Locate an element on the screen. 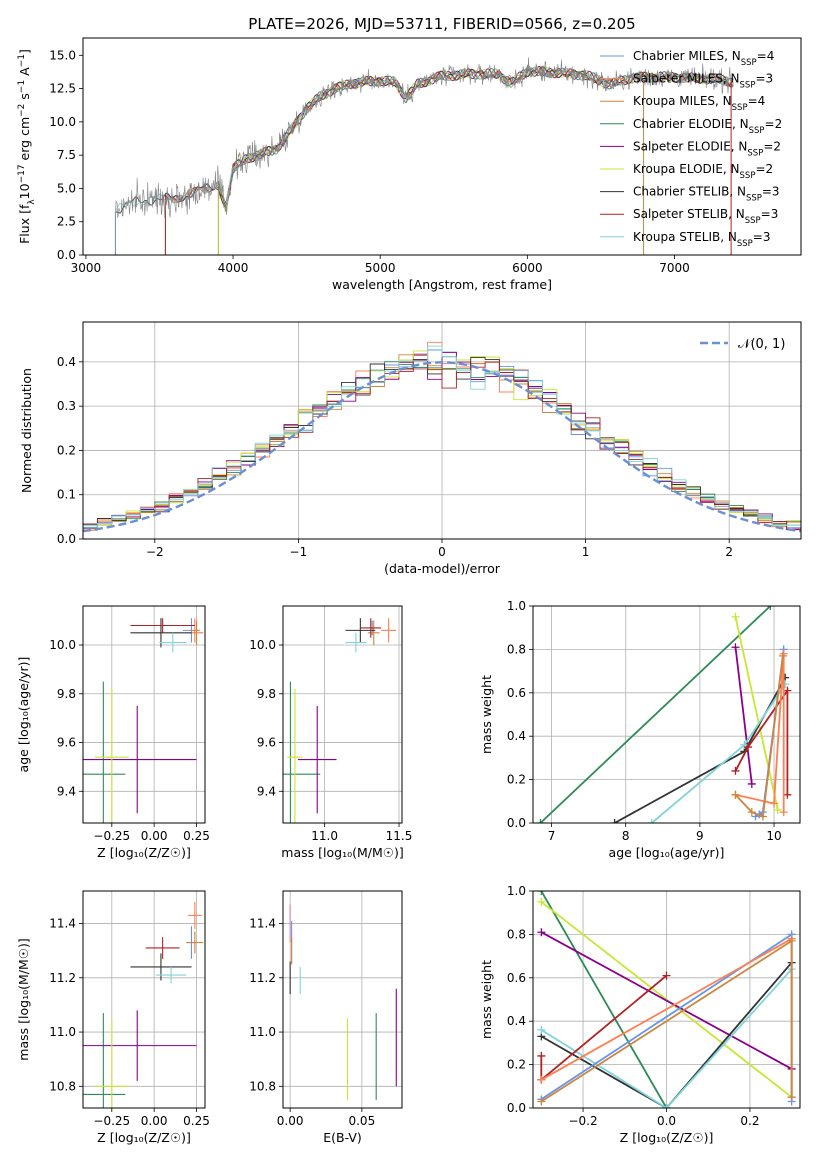  x-tick-label: 0 is located at coordinates (442, 552).